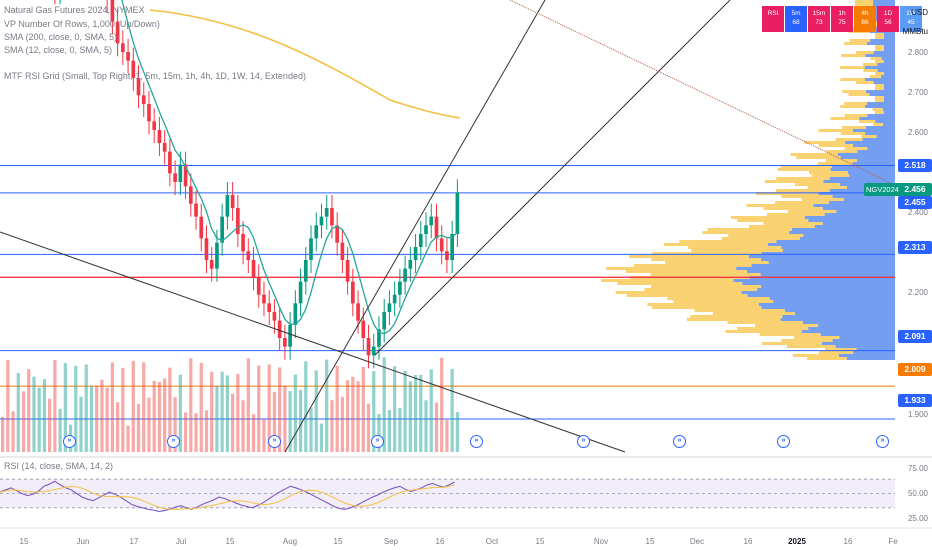 This screenshot has width=932, height=550. Describe the element at coordinates (819, 19) in the screenshot. I see `rsi-grid-cell: 15m 73` at that location.